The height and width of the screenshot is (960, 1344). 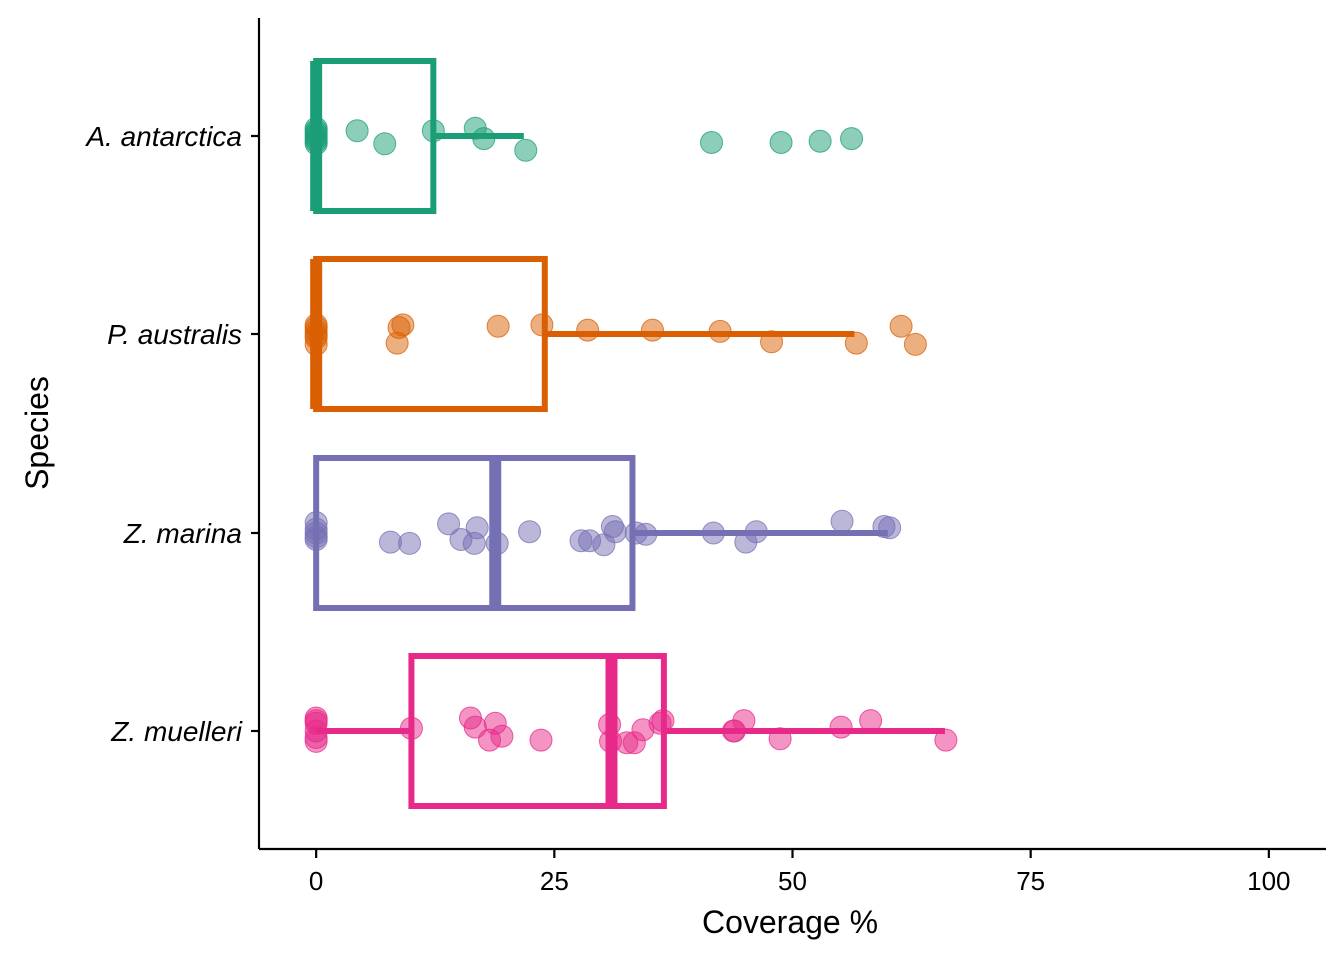 I want to click on y-tick-label: P. australis, so click(x=174, y=334).